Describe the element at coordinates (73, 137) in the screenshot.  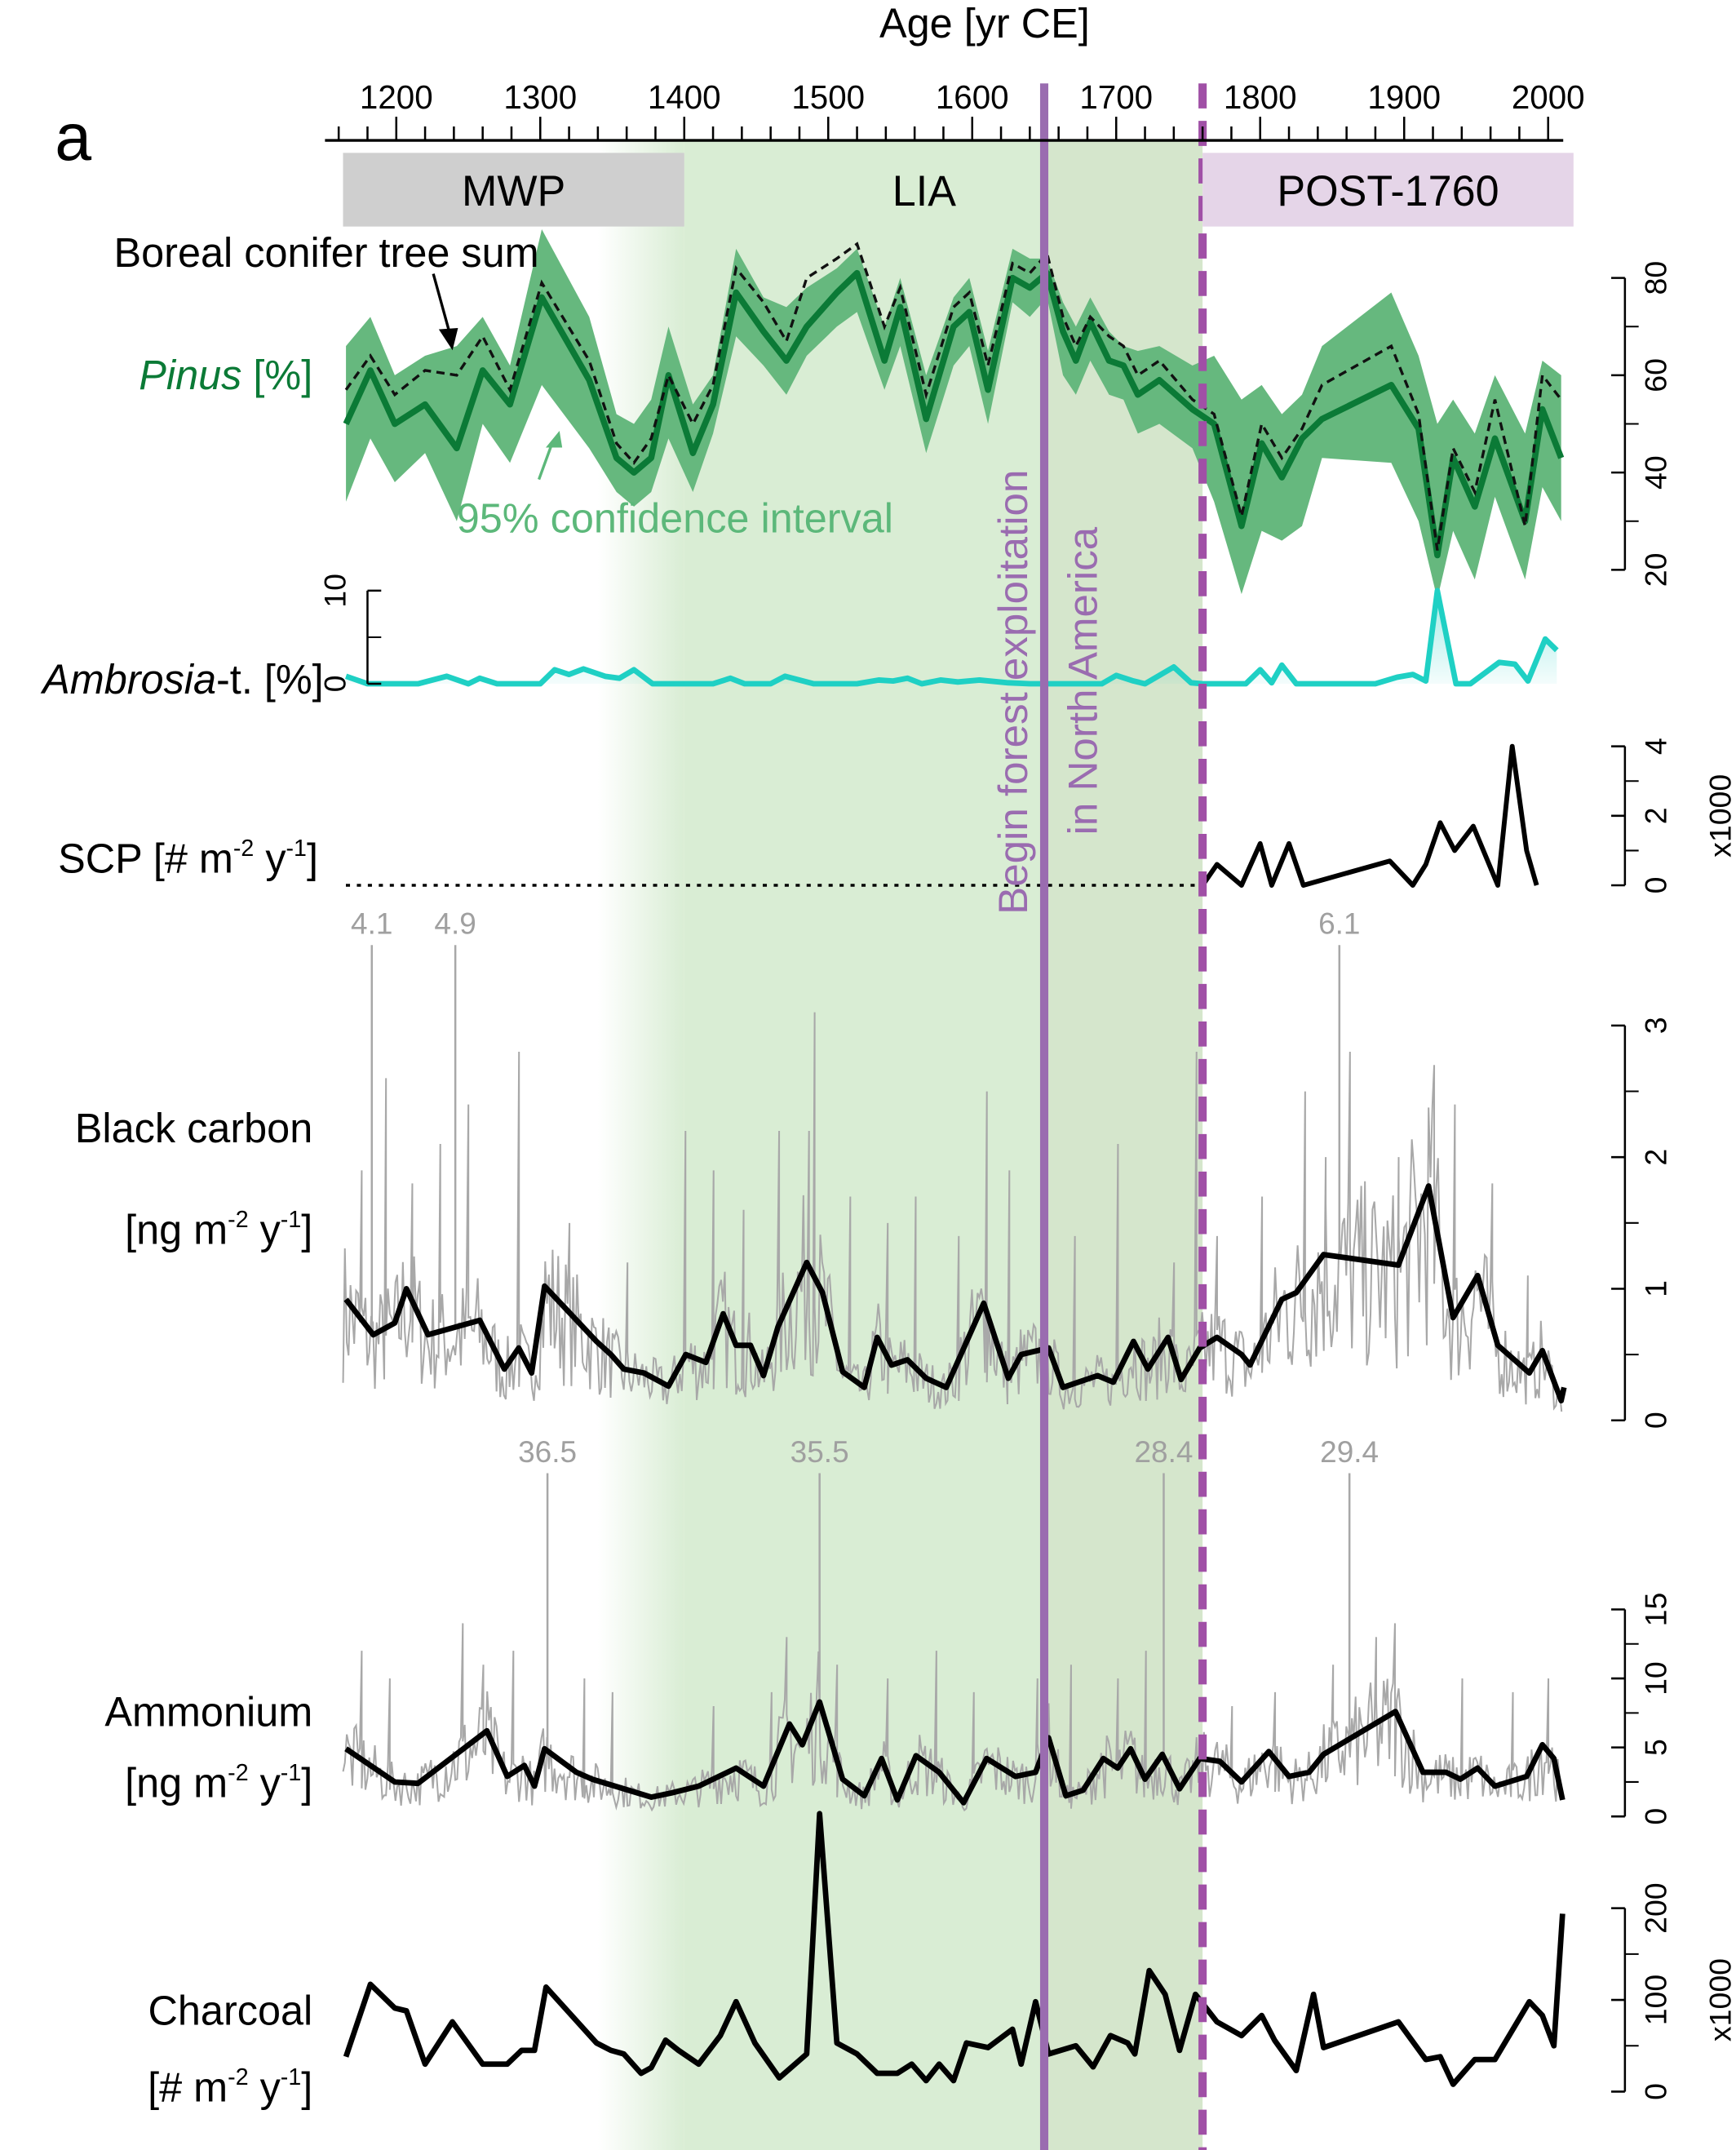
I see `panel-label: a` at that location.